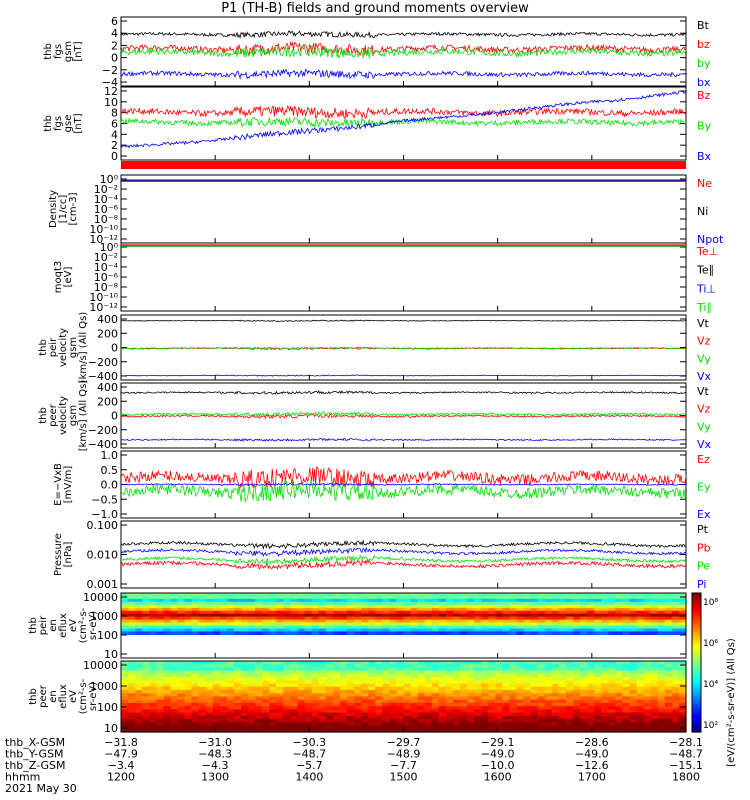 The width and height of the screenshot is (750, 800). Describe the element at coordinates (498, 765) in the screenshot. I see `footer-value: −10.0` at that location.